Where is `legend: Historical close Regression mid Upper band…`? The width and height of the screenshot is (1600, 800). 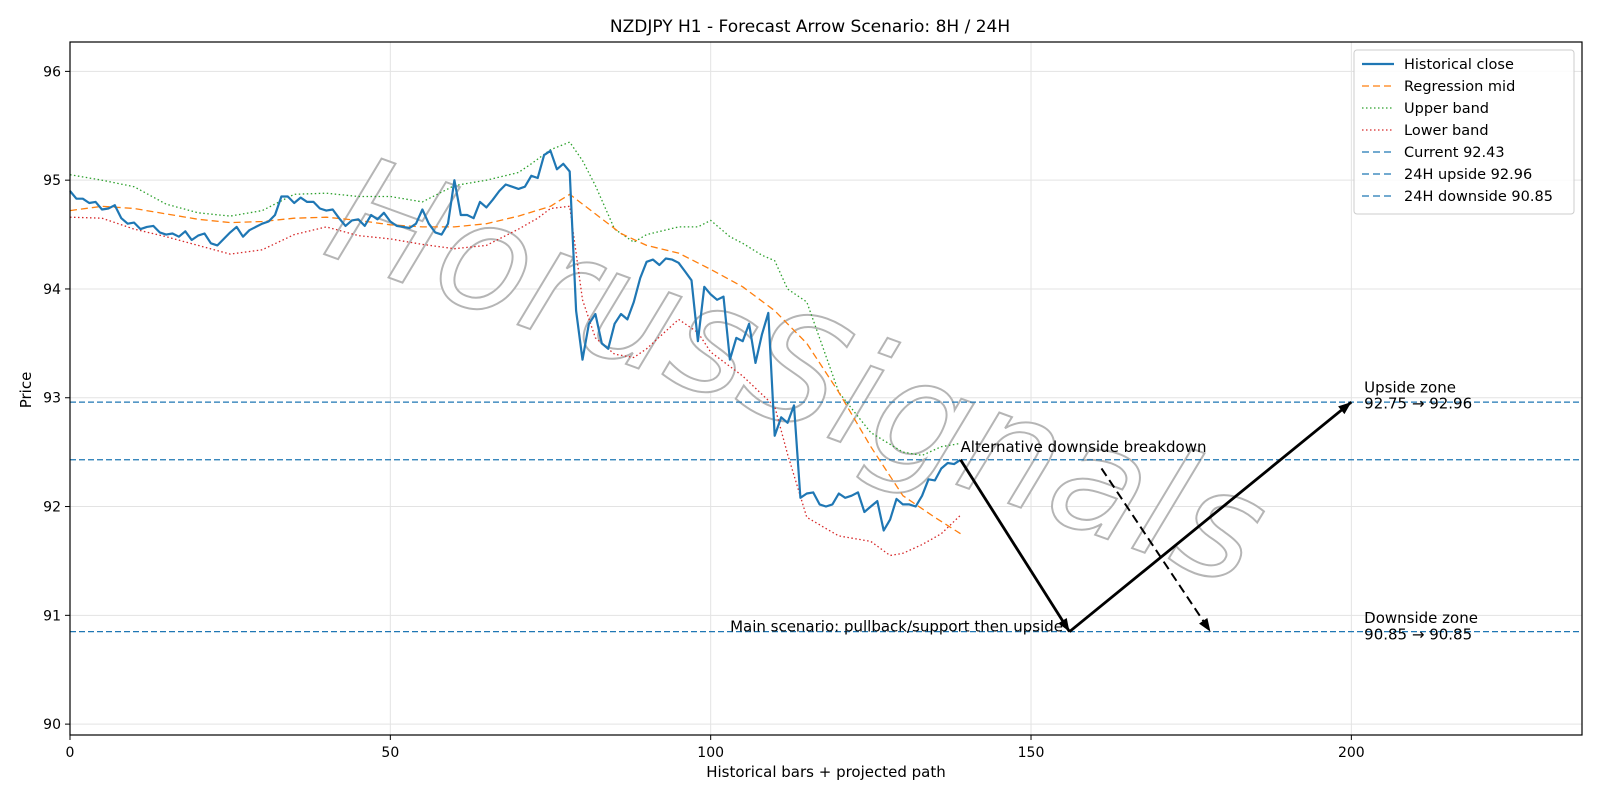 legend: Historical close Regression mid Upper band… is located at coordinates (1464, 132).